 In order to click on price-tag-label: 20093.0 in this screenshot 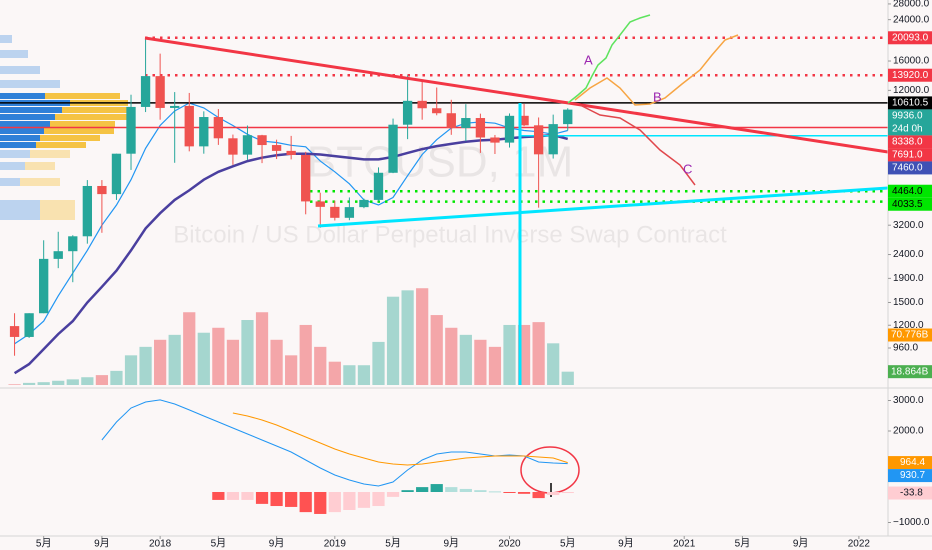, I will do `click(910, 37)`.